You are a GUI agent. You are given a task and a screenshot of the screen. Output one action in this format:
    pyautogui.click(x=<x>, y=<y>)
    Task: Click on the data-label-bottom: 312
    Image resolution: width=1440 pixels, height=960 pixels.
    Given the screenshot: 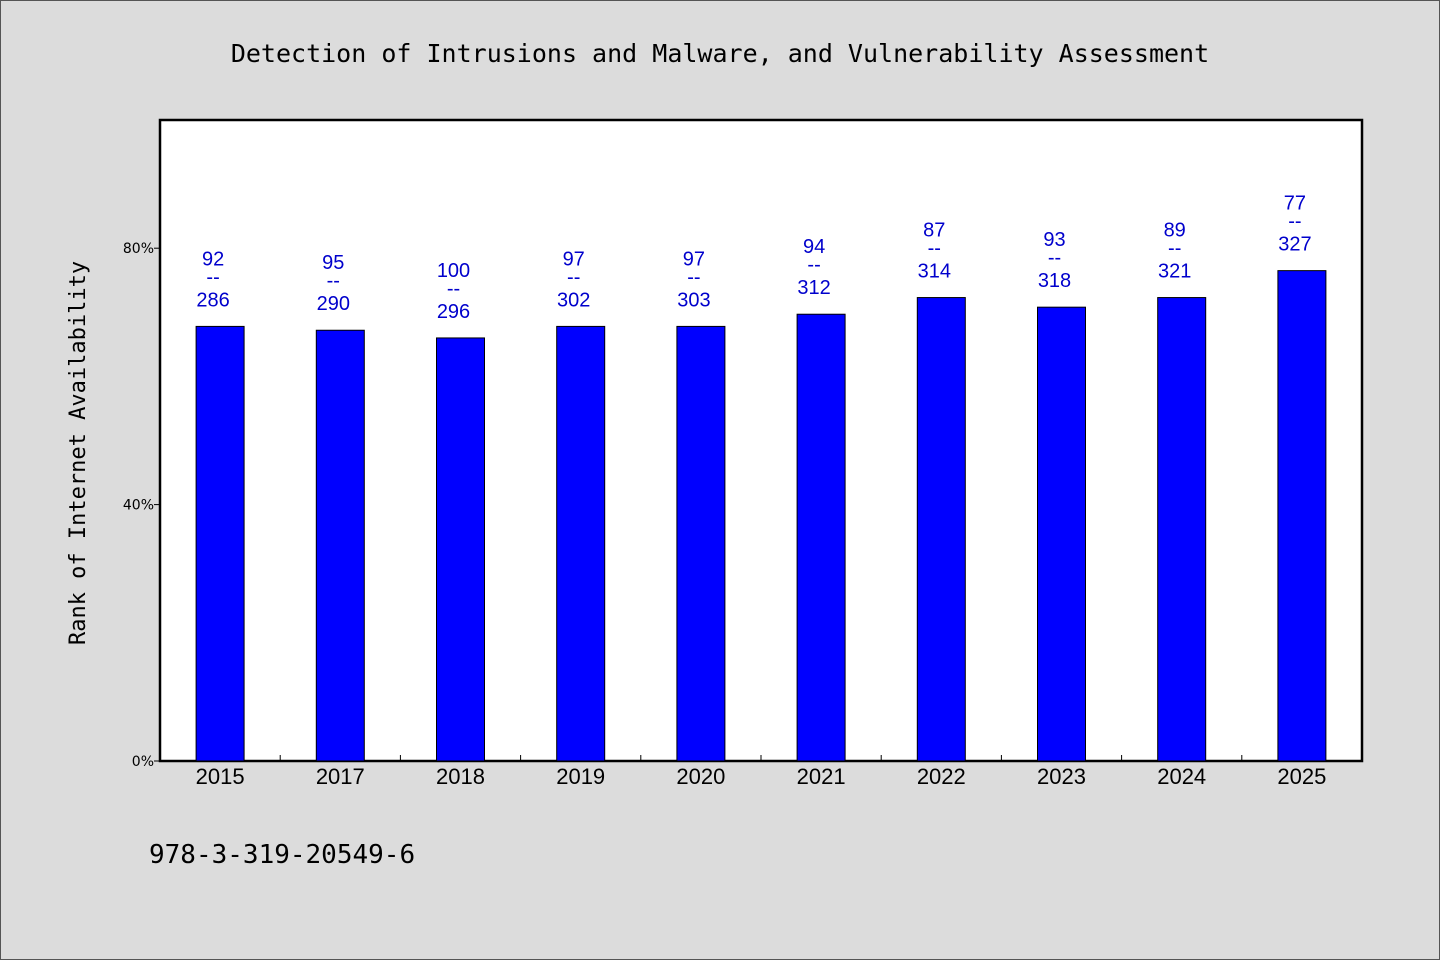 What is the action you would take?
    pyautogui.click(x=813, y=288)
    